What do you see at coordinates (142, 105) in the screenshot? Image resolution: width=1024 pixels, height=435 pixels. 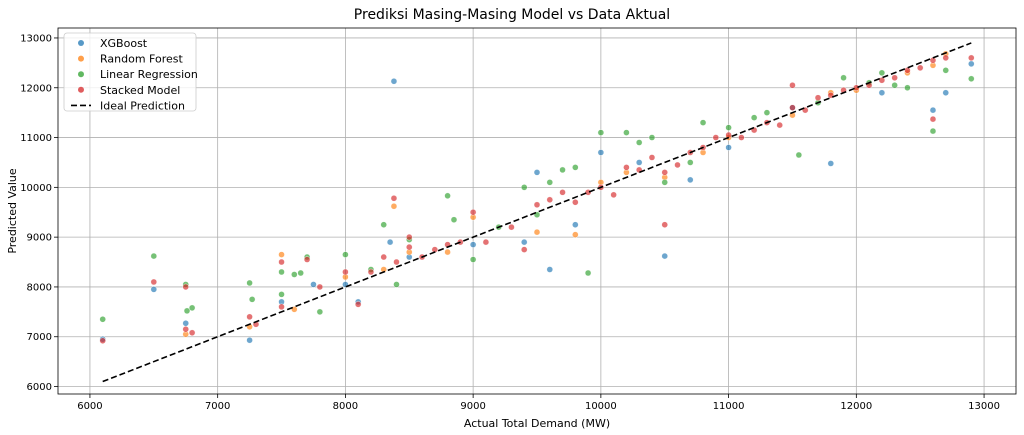 I see `legend-label: Ideal Prediction` at bounding box center [142, 105].